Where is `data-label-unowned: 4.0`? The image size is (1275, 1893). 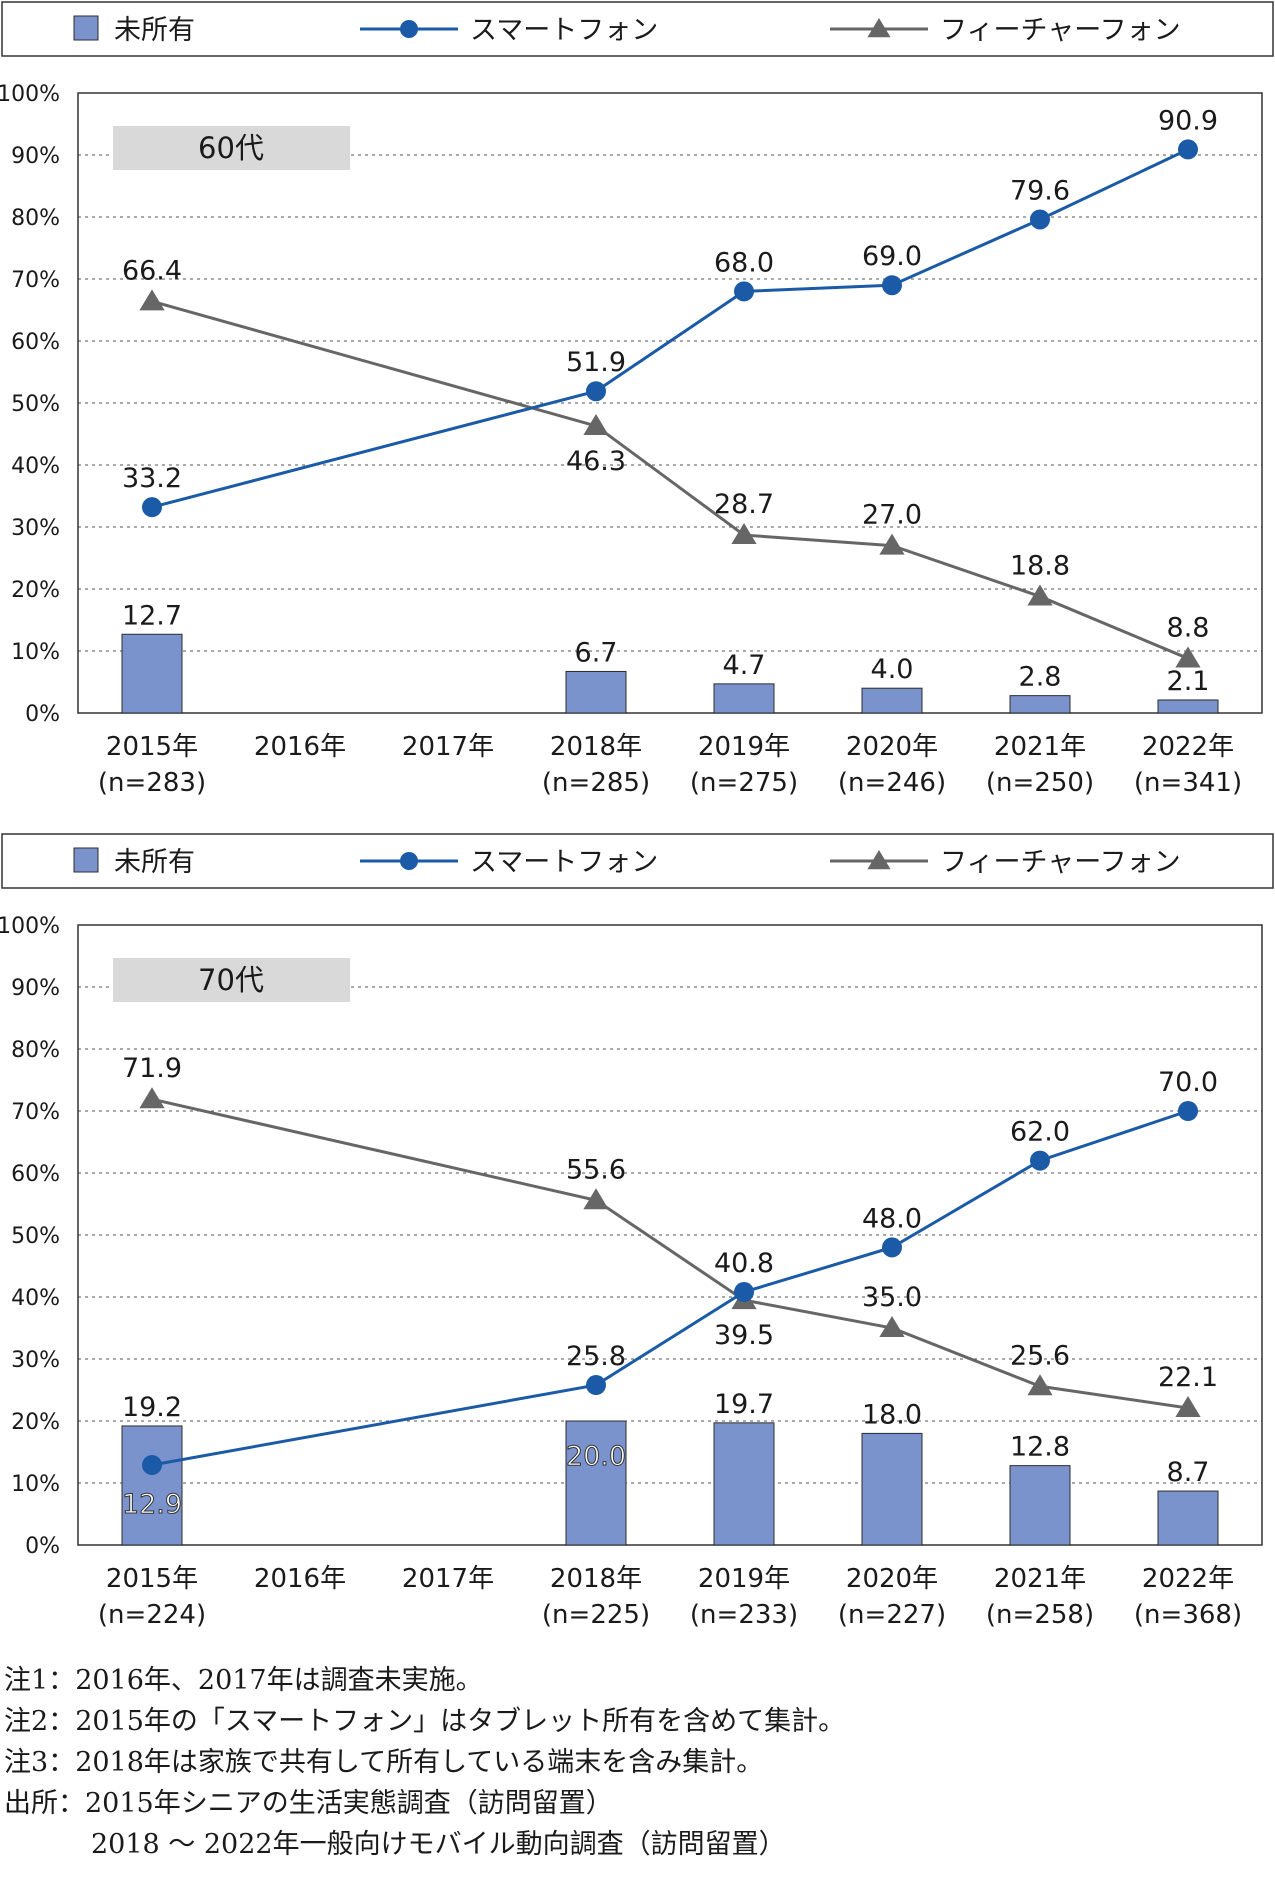
data-label-unowned: 4.0 is located at coordinates (892, 669).